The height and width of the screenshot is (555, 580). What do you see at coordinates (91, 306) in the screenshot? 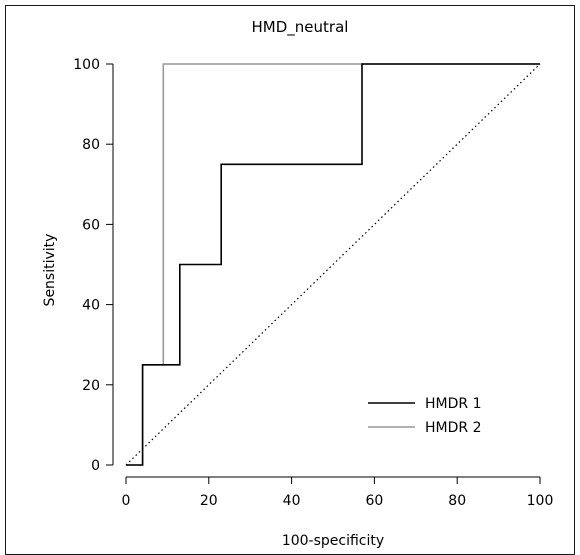
I see `y-tick-label: 40` at bounding box center [91, 306].